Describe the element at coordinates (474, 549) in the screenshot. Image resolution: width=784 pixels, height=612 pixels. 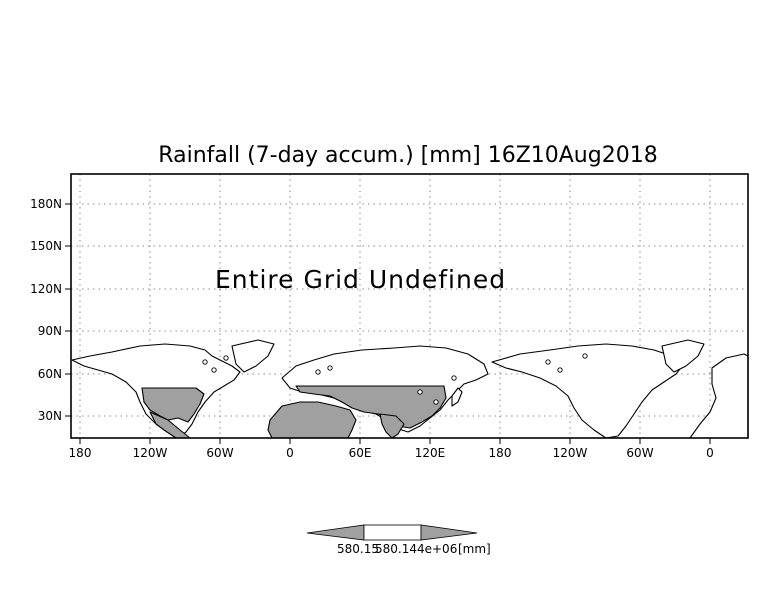
I see `colorbar-units: [mm]` at that location.